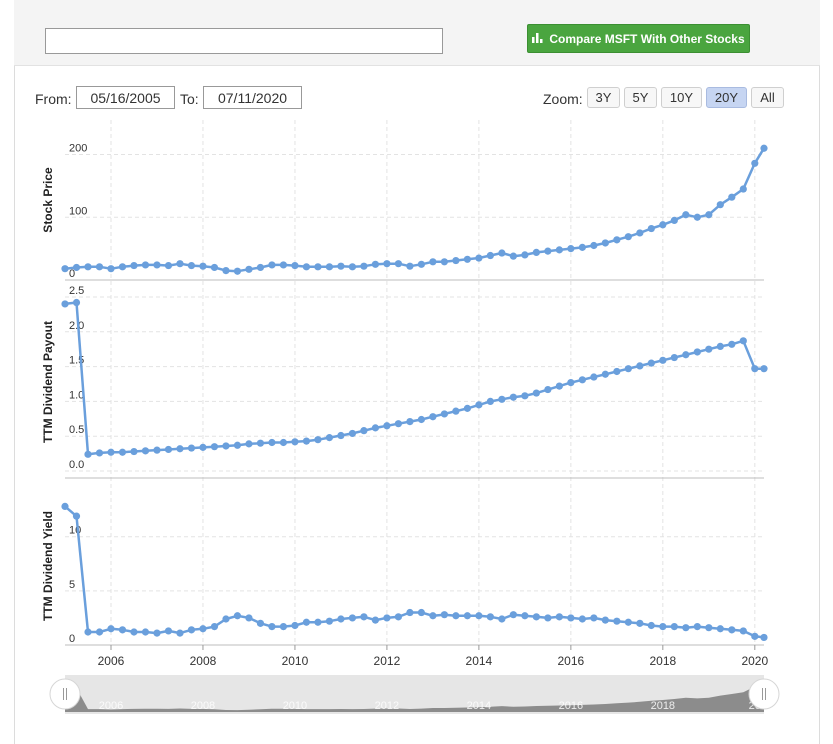 The width and height of the screenshot is (833, 744). What do you see at coordinates (65, 694) in the screenshot?
I see `navigator-left-handle` at bounding box center [65, 694].